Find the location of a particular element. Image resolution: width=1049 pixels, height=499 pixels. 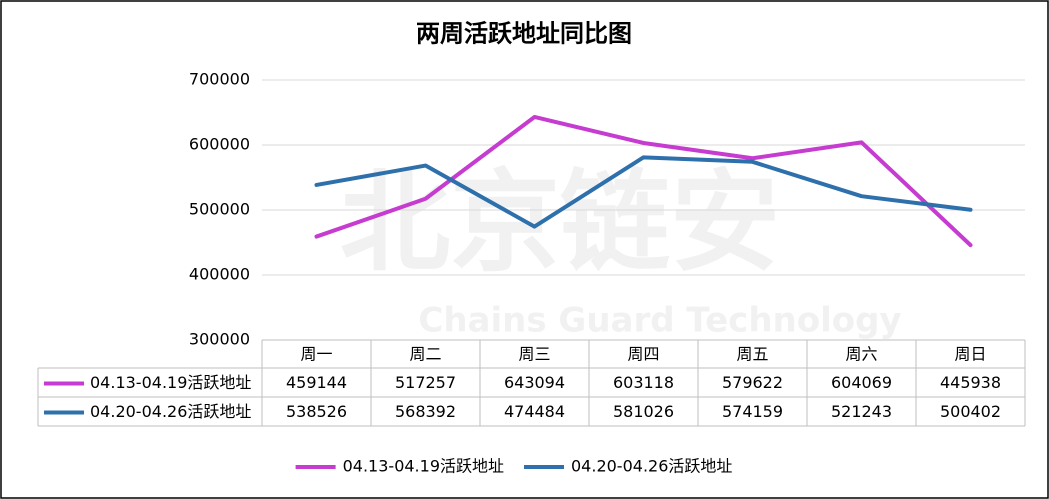

table-cell: 574159 is located at coordinates (752, 411).